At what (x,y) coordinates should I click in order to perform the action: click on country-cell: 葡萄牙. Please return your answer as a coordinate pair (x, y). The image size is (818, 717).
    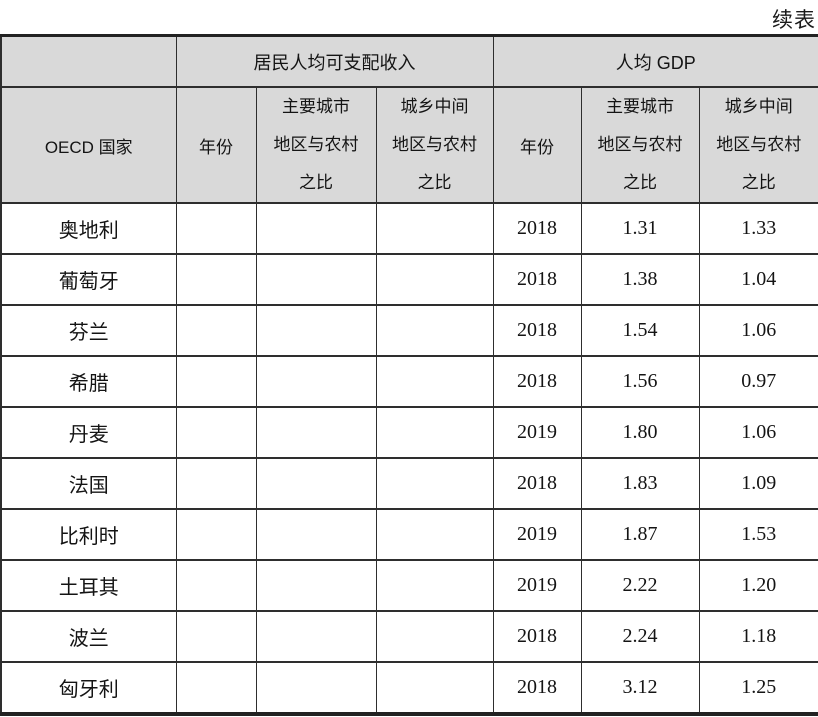
    Looking at the image, I should click on (88, 279).